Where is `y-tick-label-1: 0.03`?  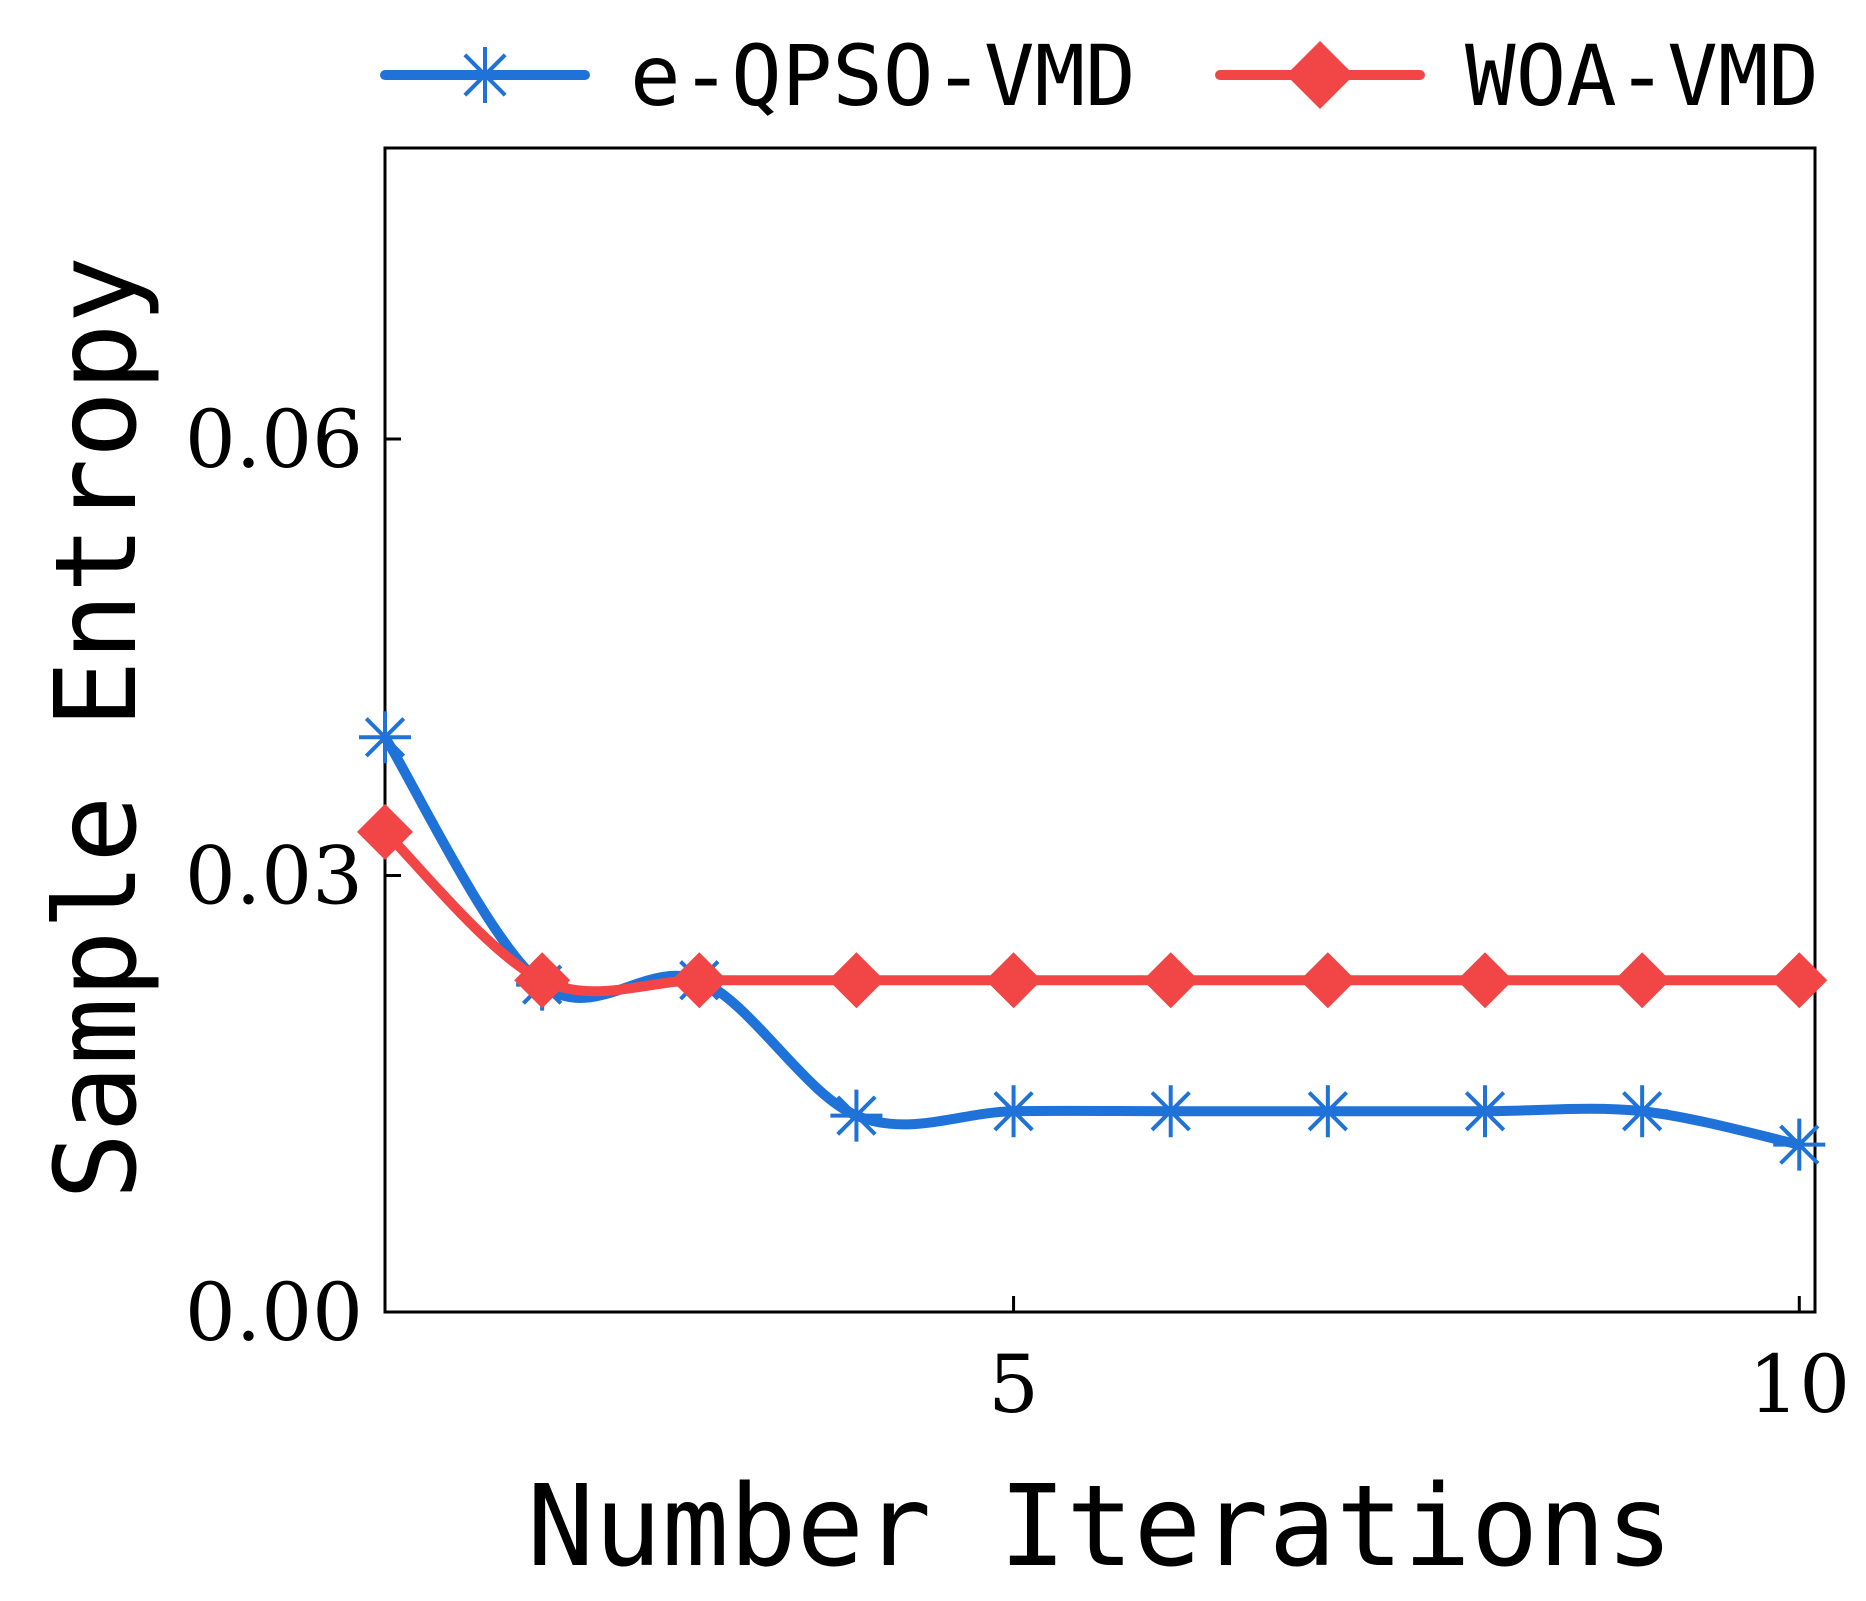
y-tick-label-1: 0.03 is located at coordinates (274, 876).